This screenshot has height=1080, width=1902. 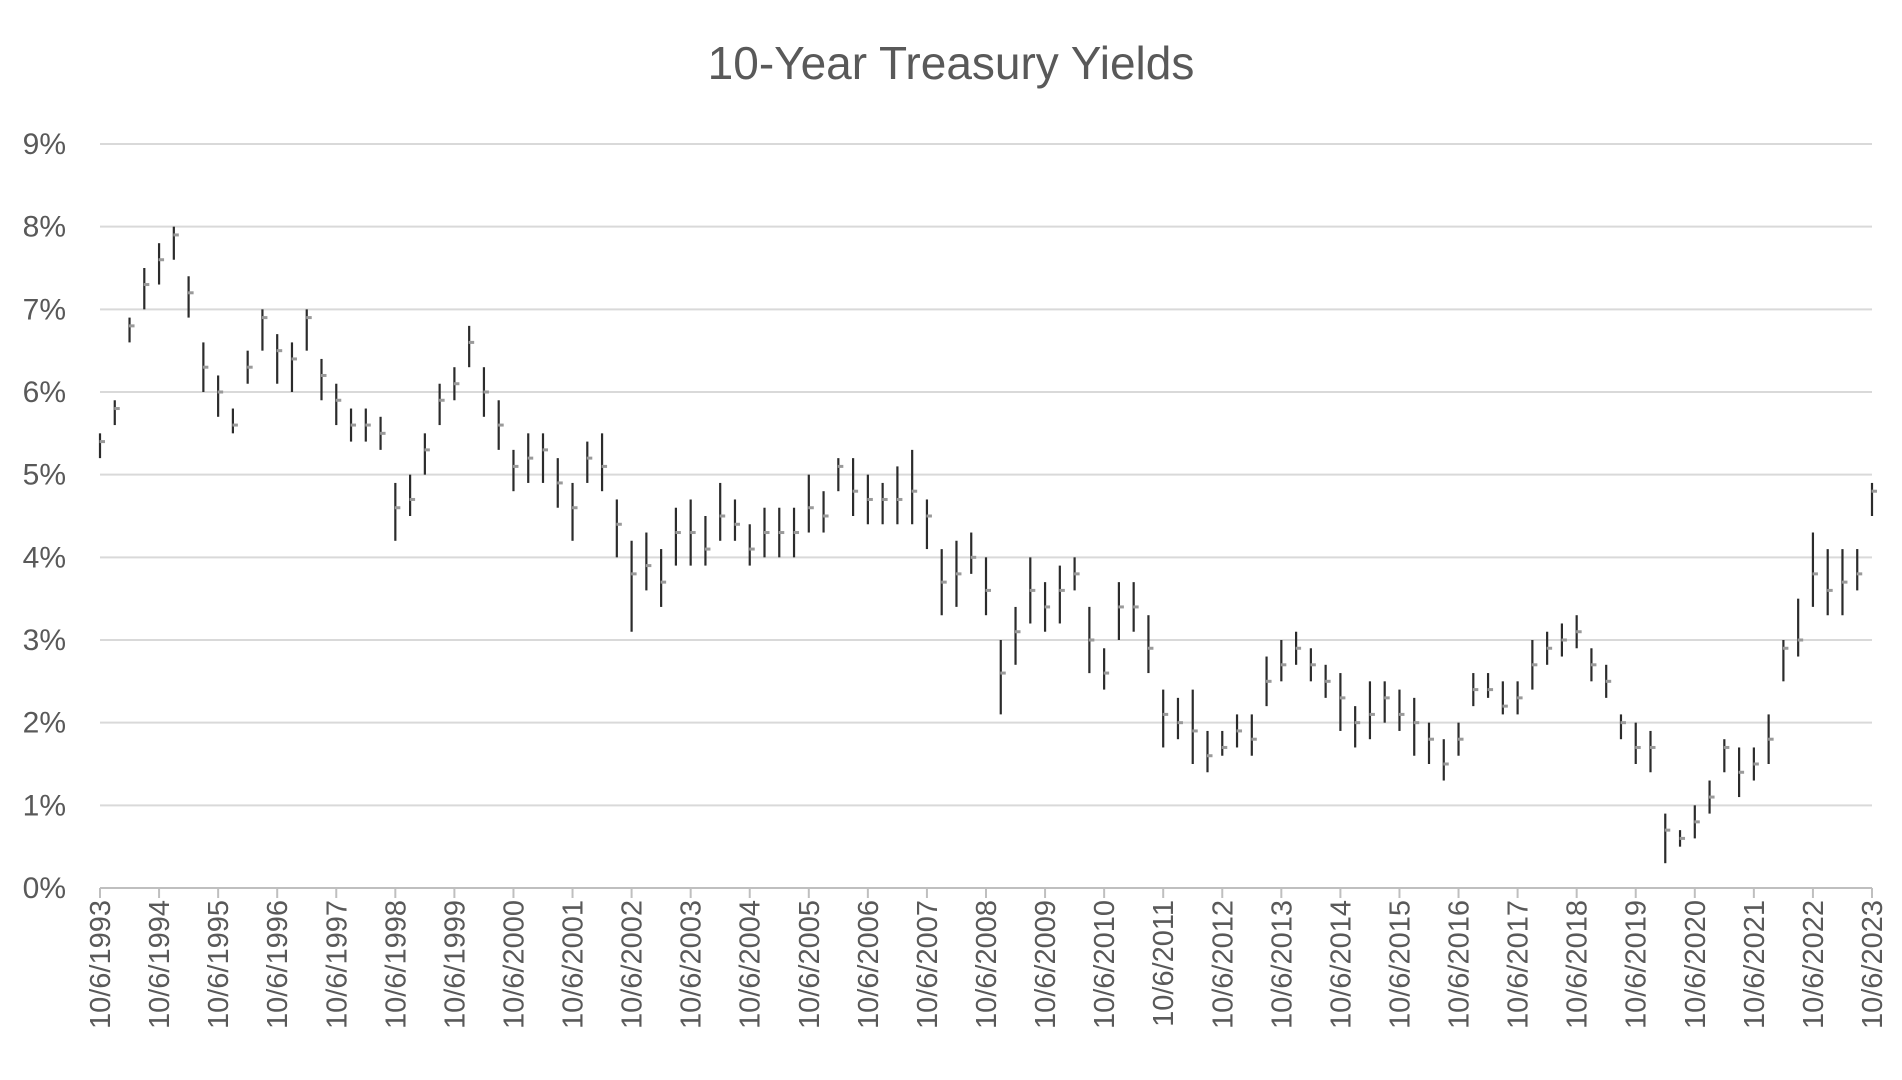 I want to click on x-tick-label: 10/6/1995, so click(x=219, y=964).